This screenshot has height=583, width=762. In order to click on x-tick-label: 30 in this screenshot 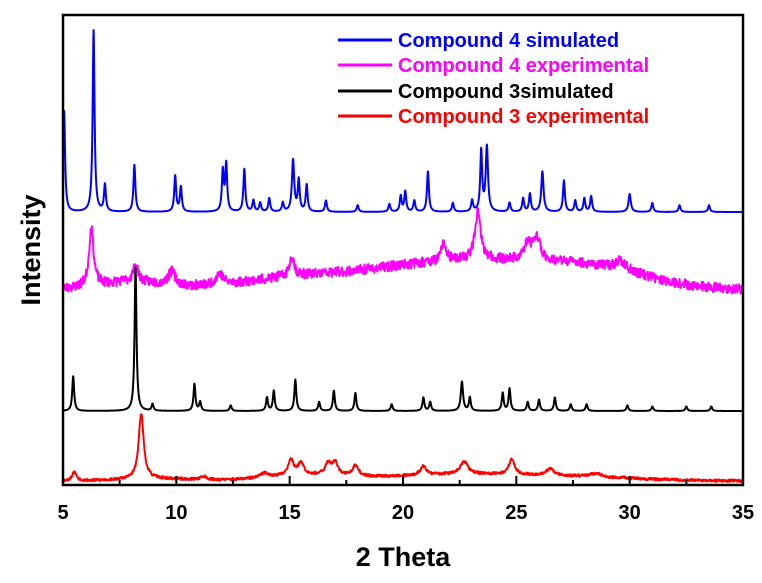, I will do `click(630, 513)`.